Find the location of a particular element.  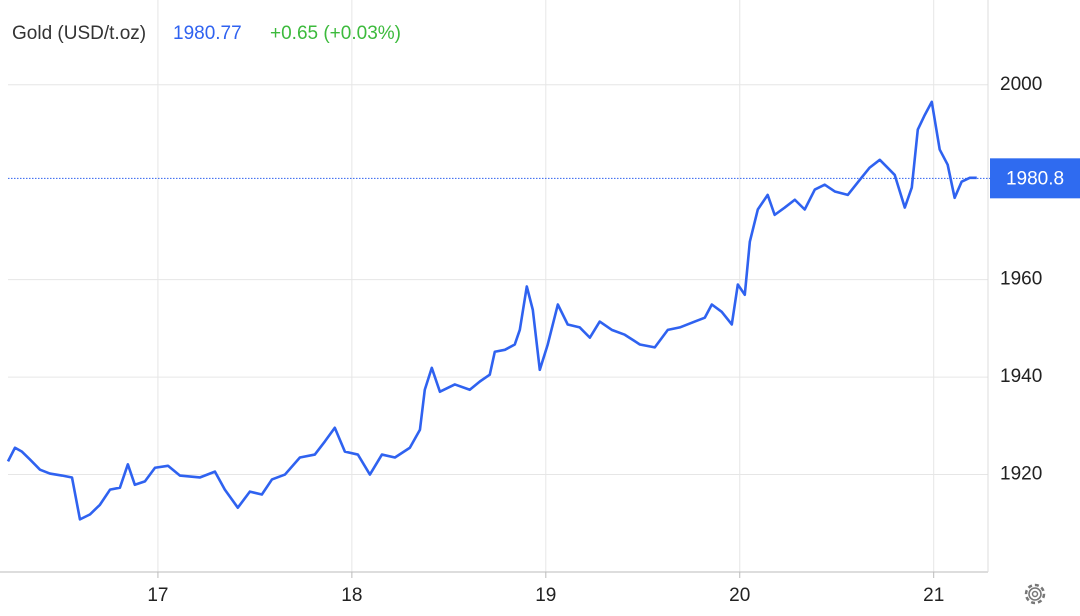

price-marker-label: 1980.8 is located at coordinates (1035, 178).